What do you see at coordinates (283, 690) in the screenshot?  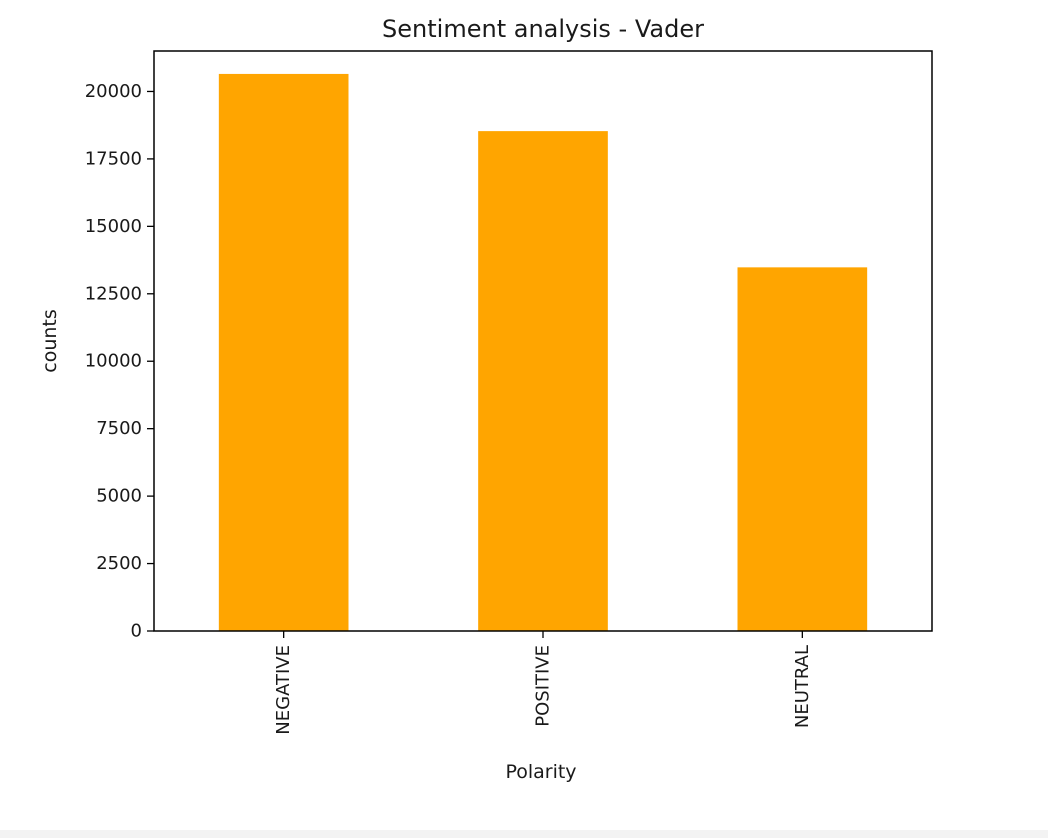 I see `x-tick-label: NEGATIVE` at bounding box center [283, 690].